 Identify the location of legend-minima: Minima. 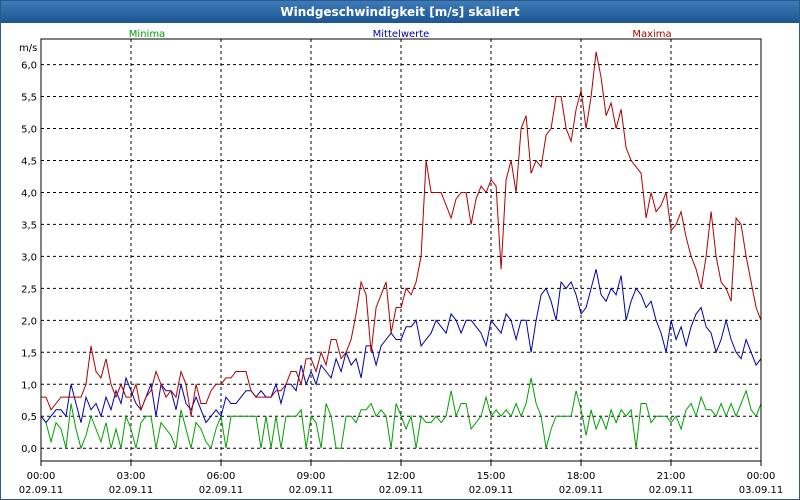
(147, 34).